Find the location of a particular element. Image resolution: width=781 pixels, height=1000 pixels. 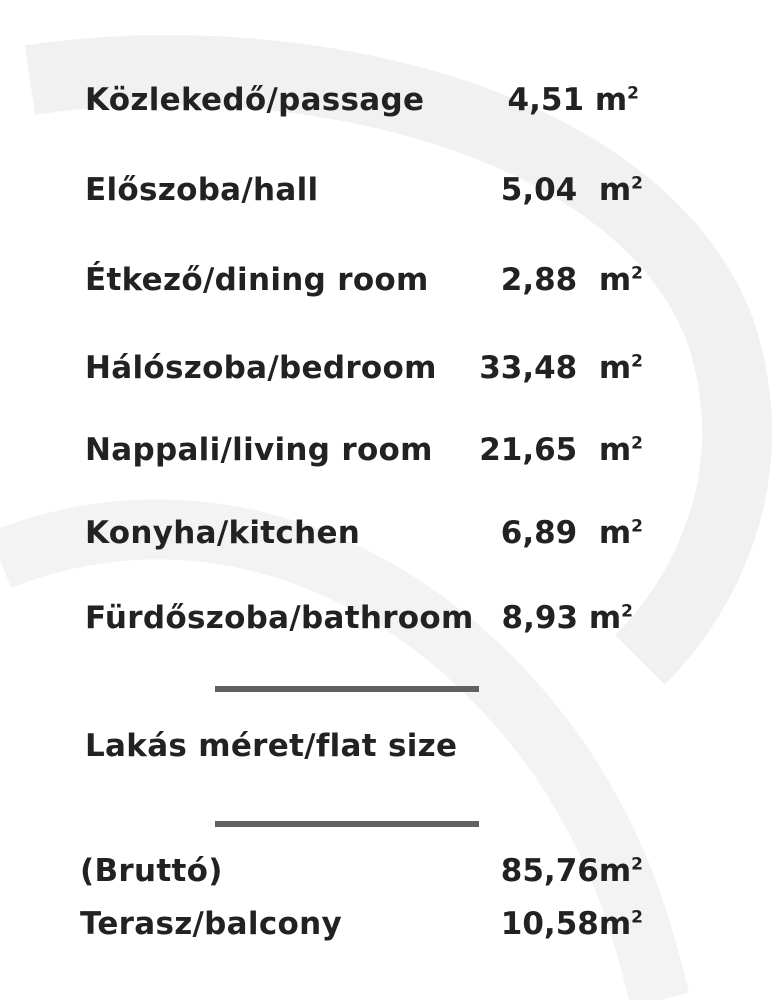

room-row: Nappali/living room 21,65 m2 is located at coordinates (390, 454).